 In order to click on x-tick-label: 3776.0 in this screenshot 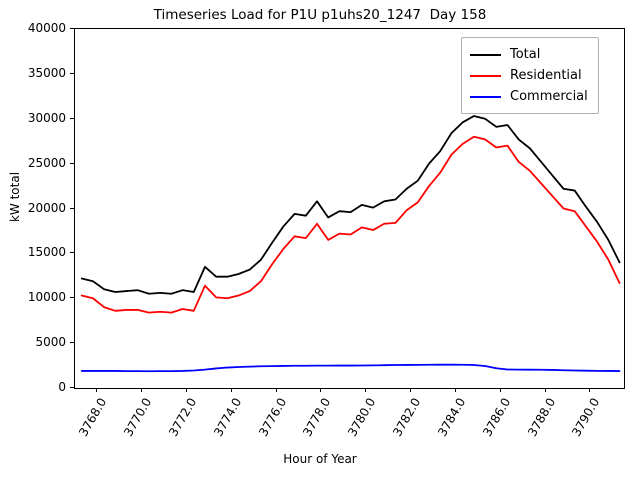, I will do `click(272, 417)`.